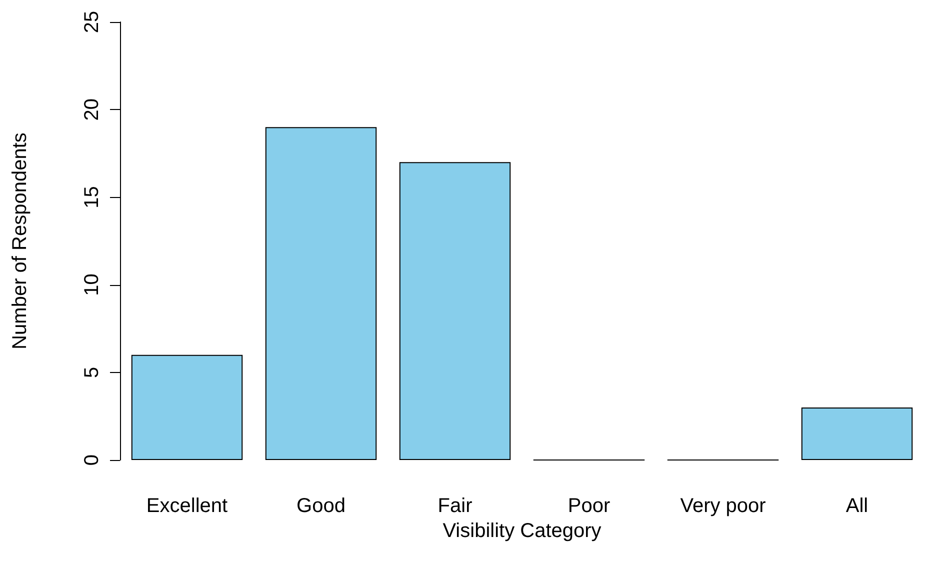 The width and height of the screenshot is (928, 581). Describe the element at coordinates (92, 372) in the screenshot. I see `y-tick-label: 5` at that location.